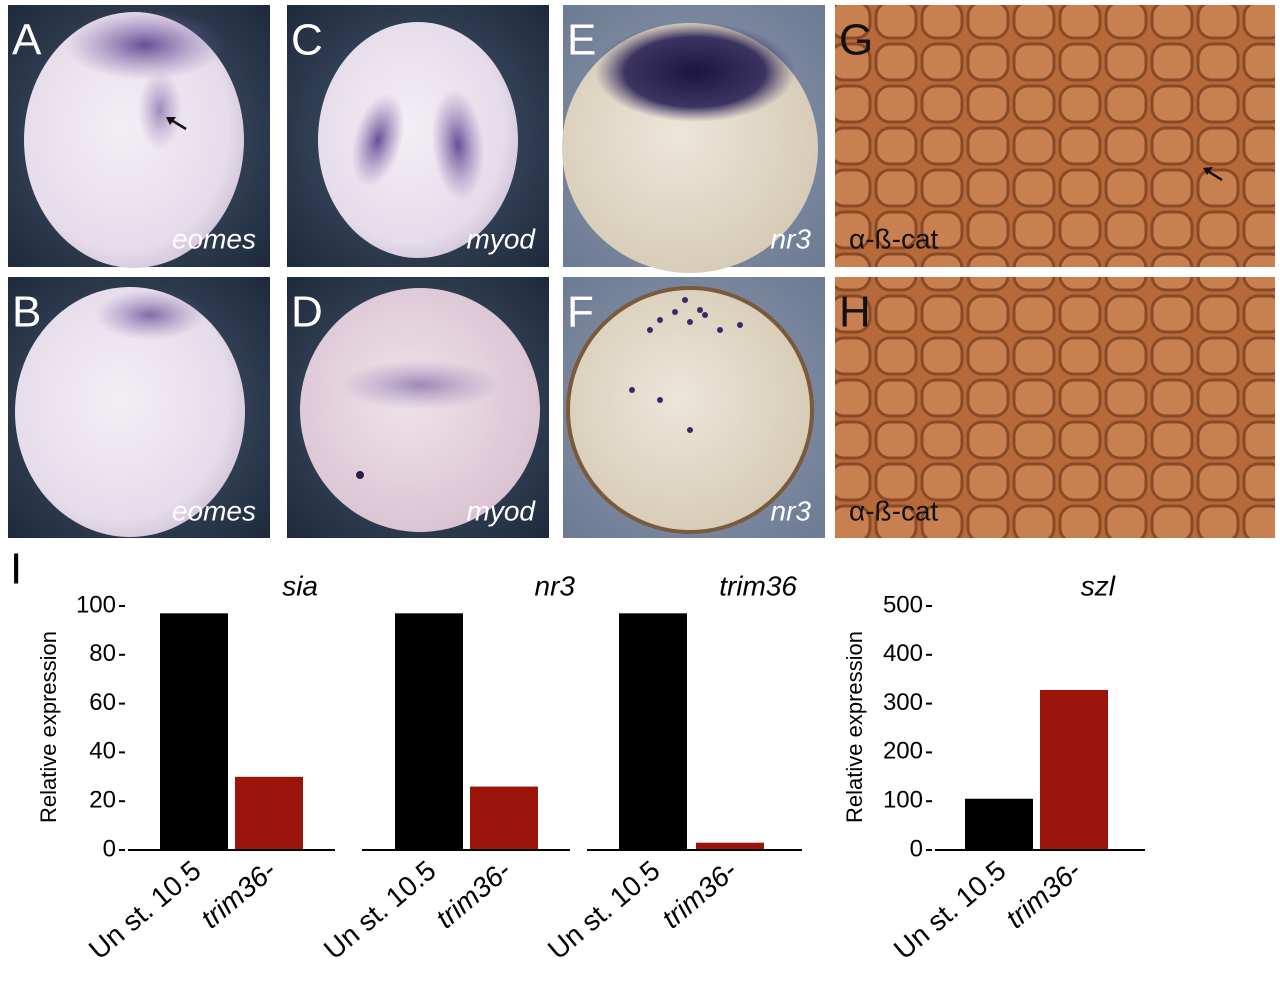  Describe the element at coordinates (300, 585) in the screenshot. I see `chart-title: sia` at that location.